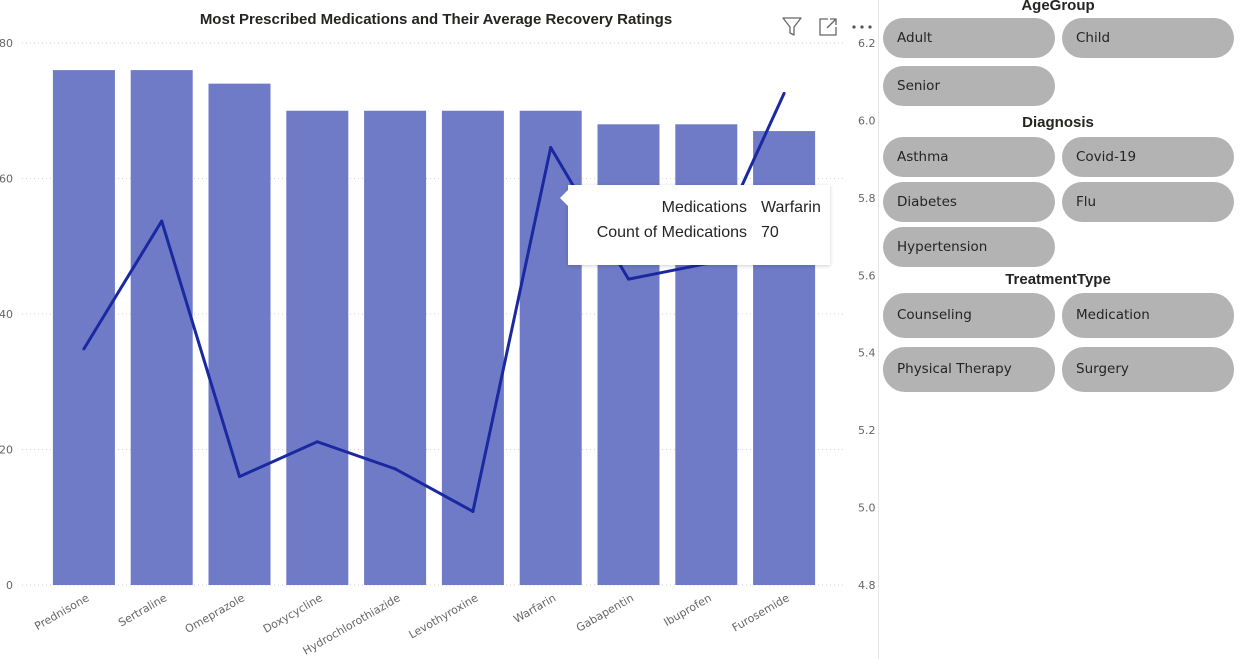 This screenshot has height=659, width=1242. What do you see at coordinates (770, 232) in the screenshot?
I see `tooltip-value: 70` at bounding box center [770, 232].